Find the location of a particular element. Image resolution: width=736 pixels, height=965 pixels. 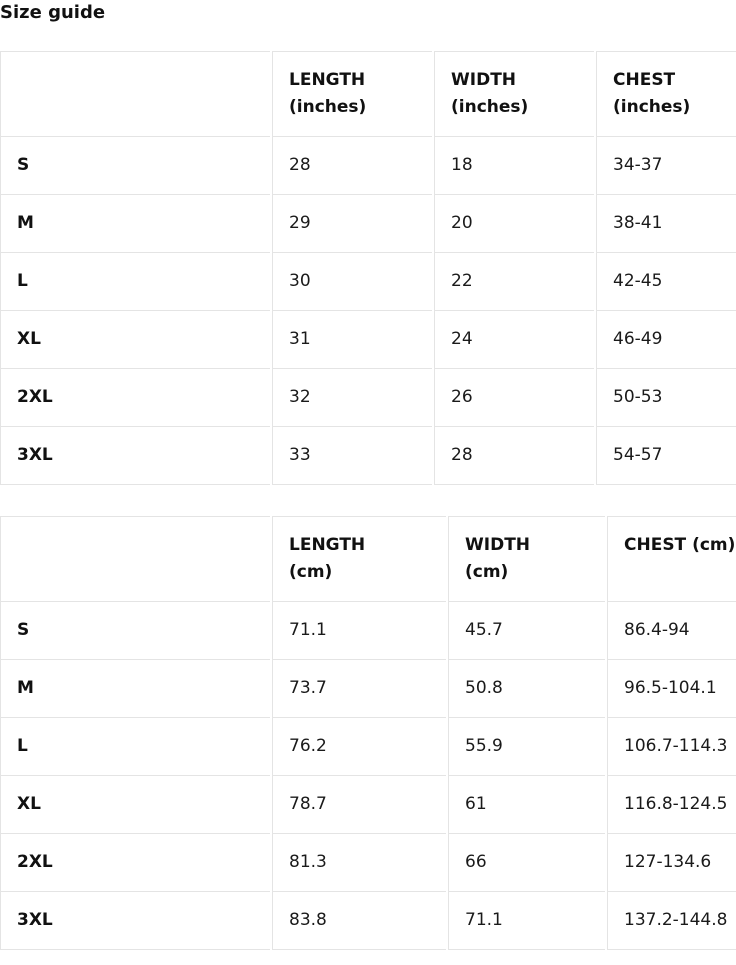

table-row: 2XL 32 26 50-53 is located at coordinates (368, 398).